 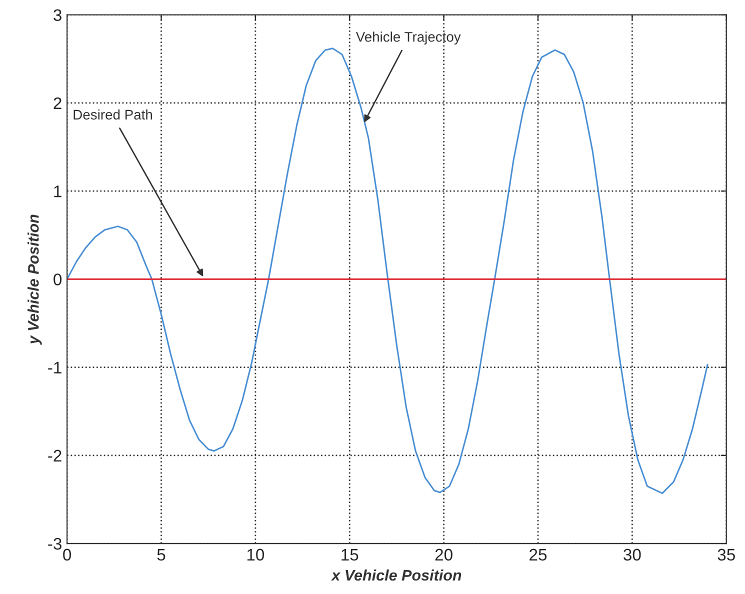 What do you see at coordinates (255, 554) in the screenshot?
I see `x-tick-label: 10` at bounding box center [255, 554].